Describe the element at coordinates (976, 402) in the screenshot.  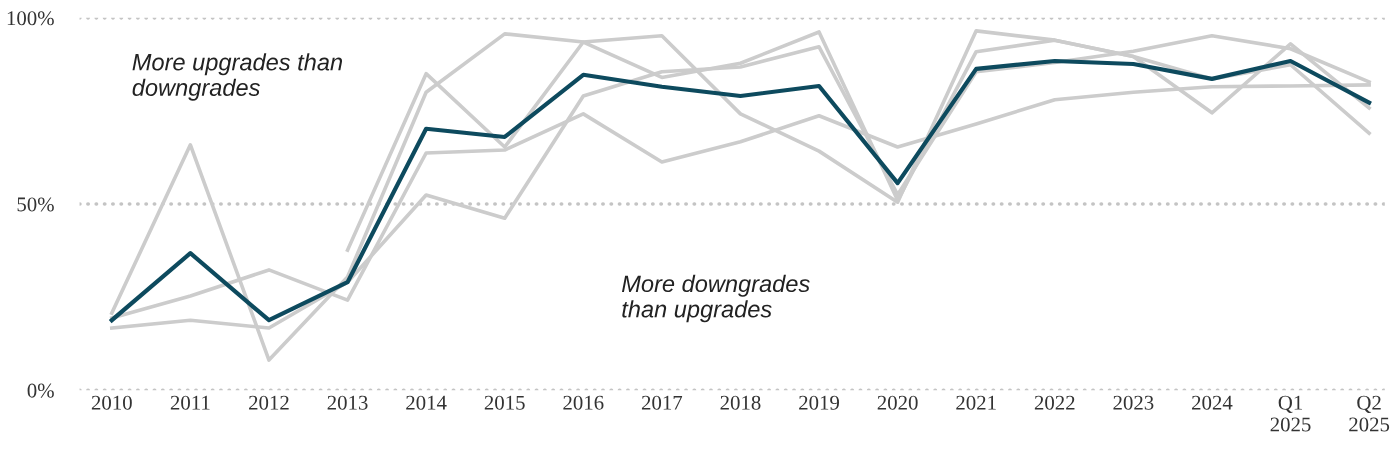
I see `x-tick-label: 2021` at that location.